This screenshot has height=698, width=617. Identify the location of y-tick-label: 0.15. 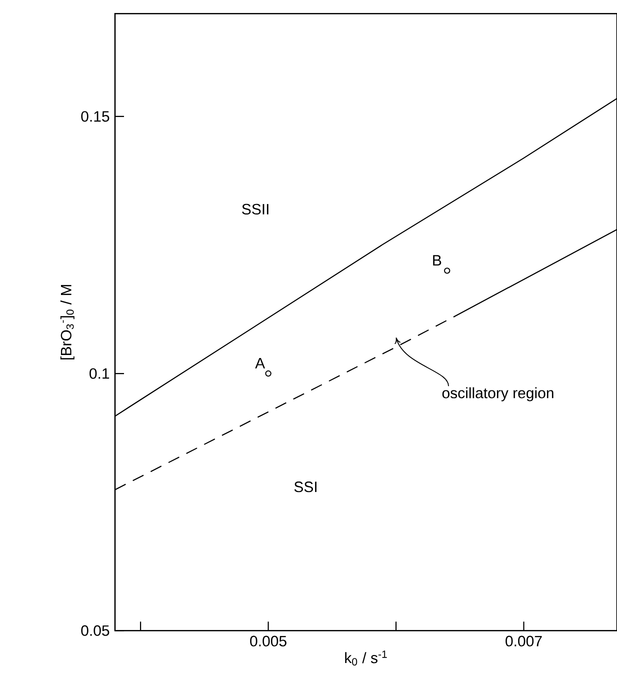
(95, 116).